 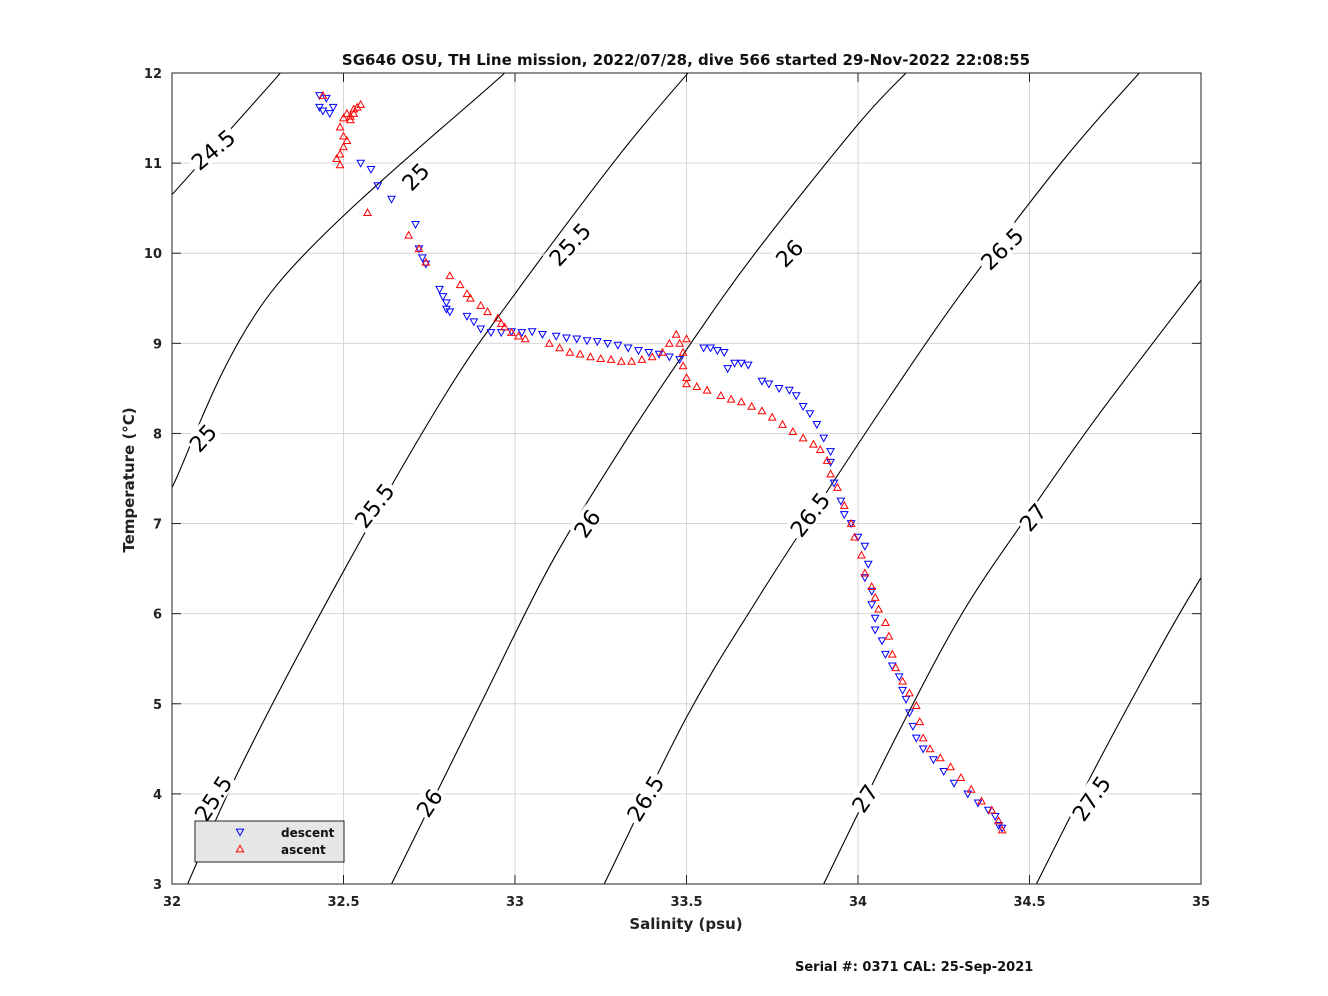 I want to click on serial-cal-footer: Serial #: 0371 CAL: 25-Sep-2021, so click(x=914, y=967).